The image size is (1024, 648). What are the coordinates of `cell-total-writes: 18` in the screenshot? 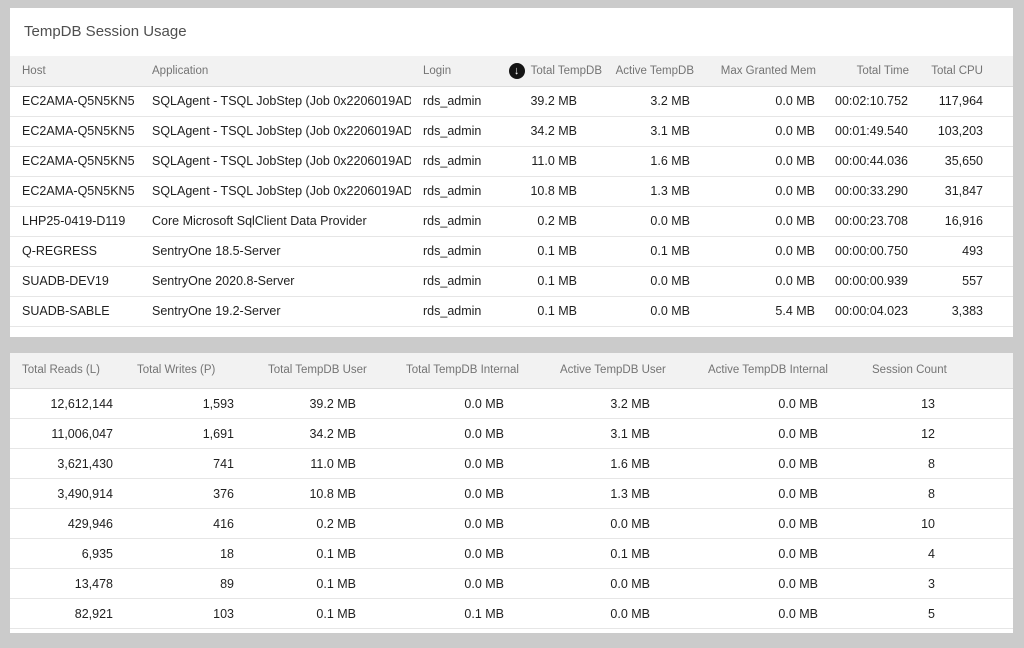 It's located at (190, 553).